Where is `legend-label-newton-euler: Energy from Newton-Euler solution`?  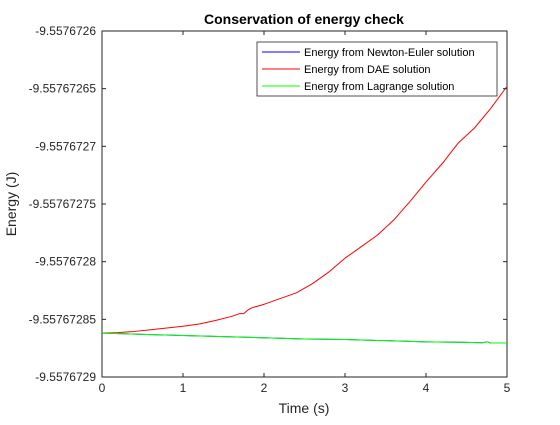
legend-label-newton-euler: Energy from Newton-Euler solution is located at coordinates (389, 53).